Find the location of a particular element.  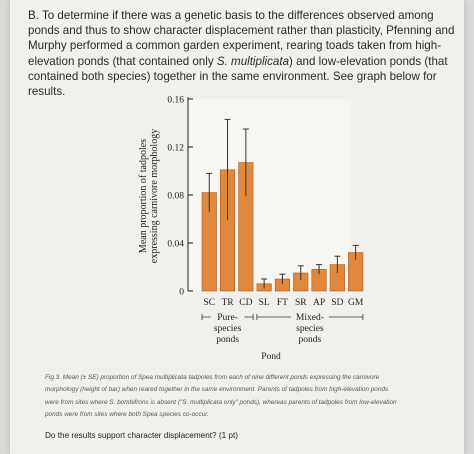

x-tick-label: AP is located at coordinates (319, 303).